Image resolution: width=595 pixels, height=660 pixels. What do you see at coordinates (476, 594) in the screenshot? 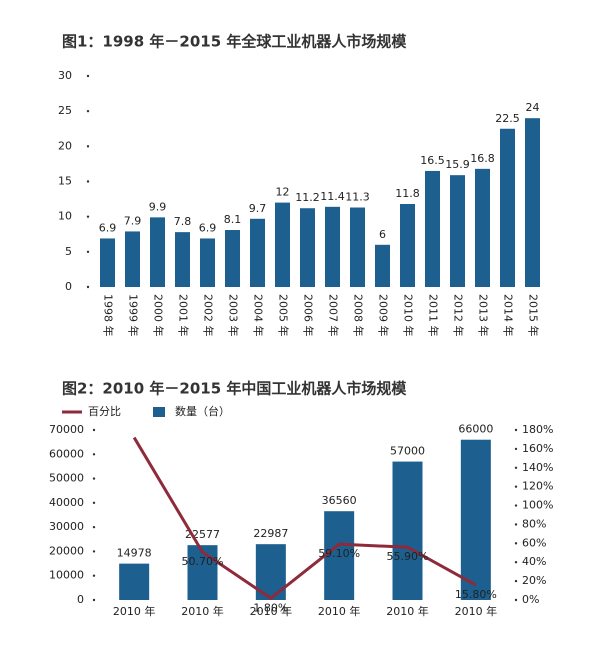
I see `data-label: 15.80%` at bounding box center [476, 594].